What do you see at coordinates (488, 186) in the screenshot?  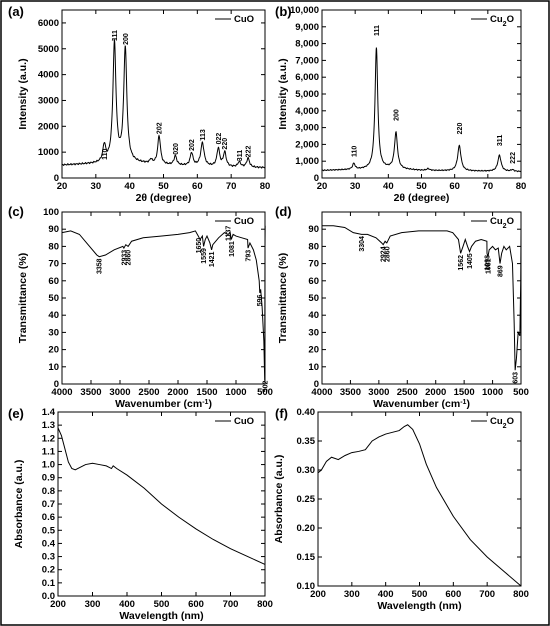 I see `x-tick-label-b: 70` at bounding box center [488, 186].